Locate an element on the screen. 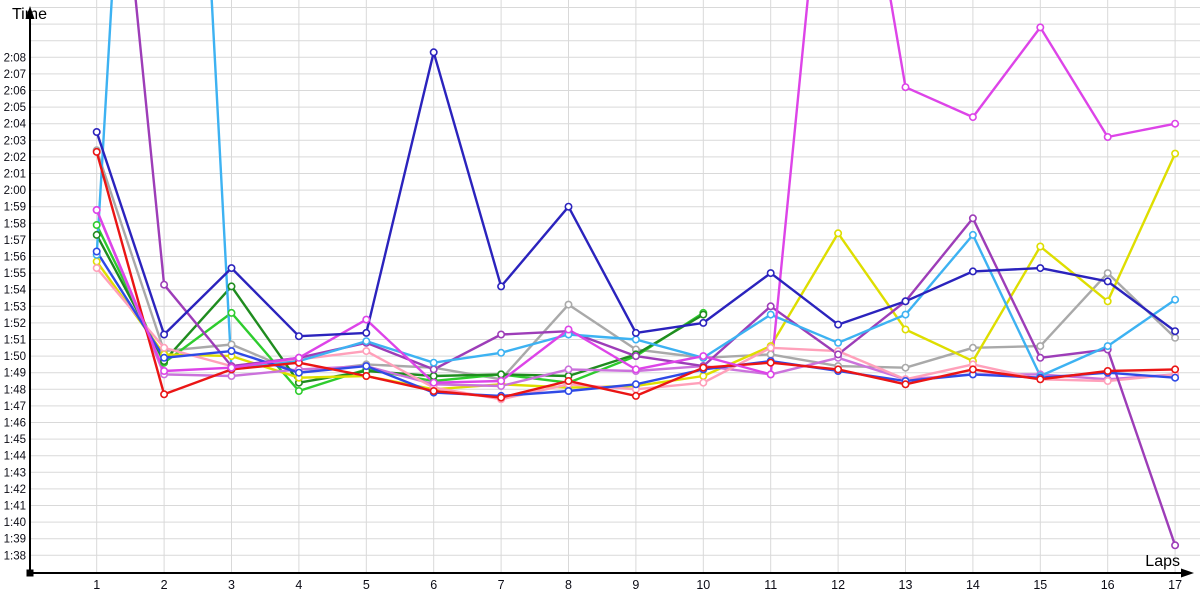  x-tick-label: 6 is located at coordinates (433, 585).